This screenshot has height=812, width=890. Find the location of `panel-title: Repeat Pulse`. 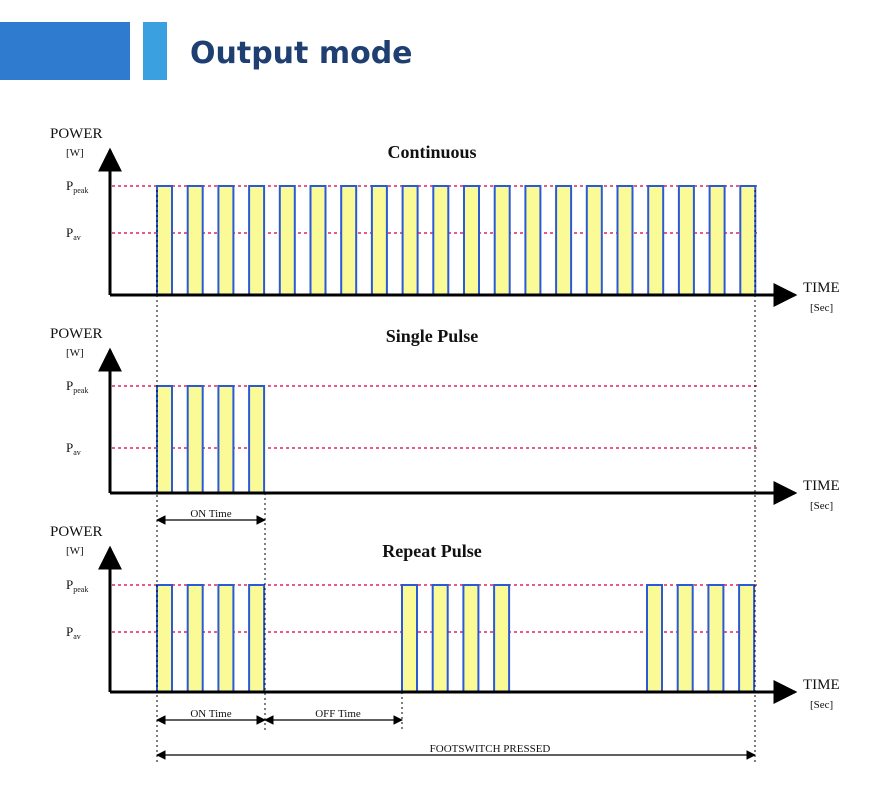

panel-title: Repeat Pulse is located at coordinates (431, 551).